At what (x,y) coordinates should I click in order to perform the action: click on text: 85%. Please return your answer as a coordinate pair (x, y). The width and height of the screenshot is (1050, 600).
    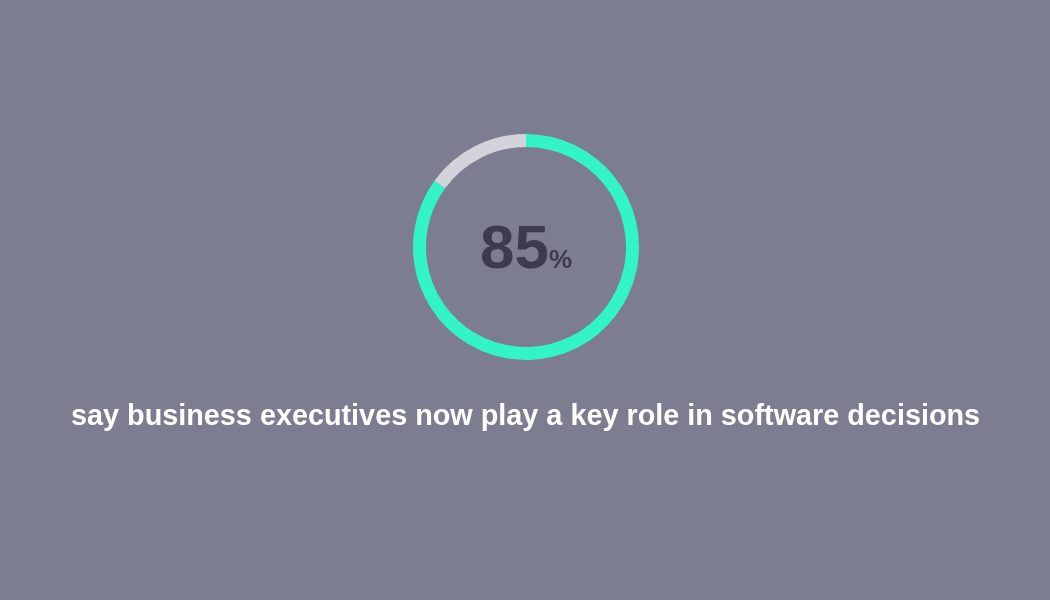
    Looking at the image, I should click on (526, 246).